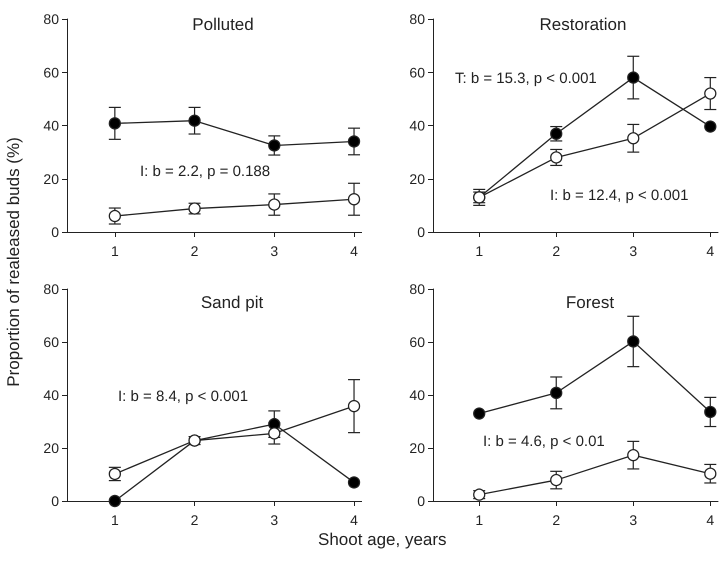  Describe the element at coordinates (544, 441) in the screenshot. I see `annotation: I: b = 4.6, p < 0.01` at that location.